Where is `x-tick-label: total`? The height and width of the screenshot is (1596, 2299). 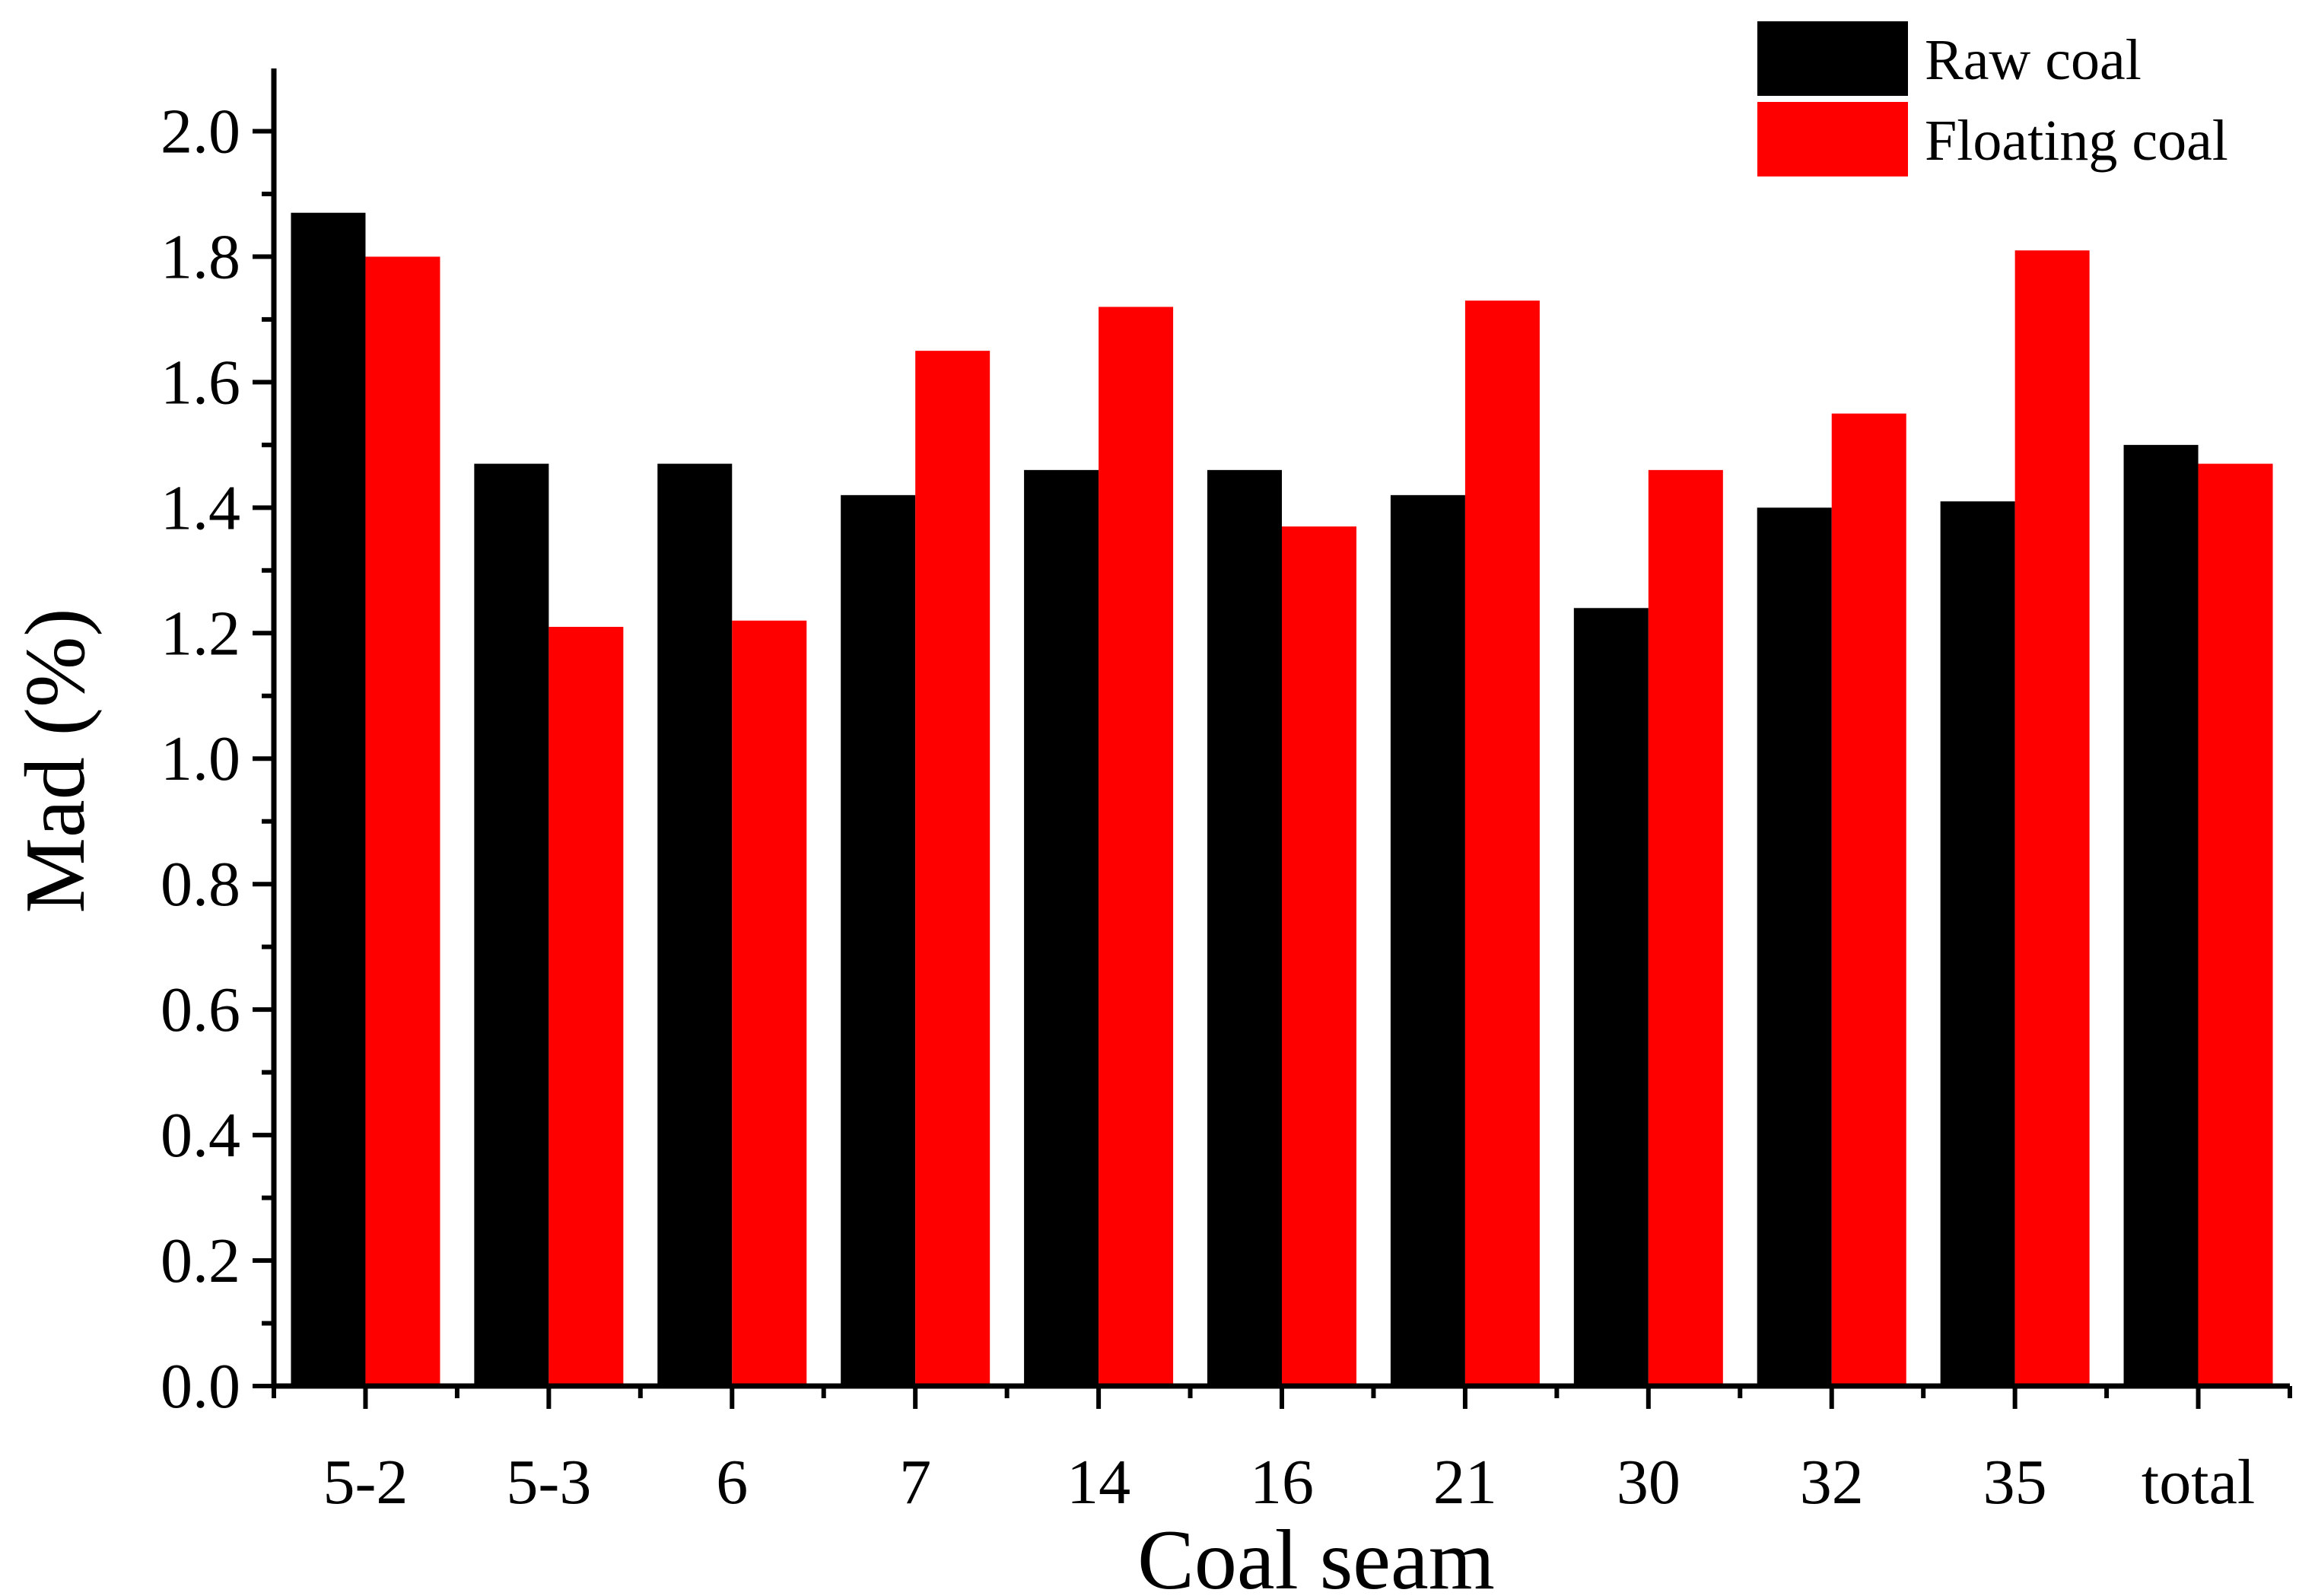
x-tick-label: total is located at coordinates (2198, 1482).